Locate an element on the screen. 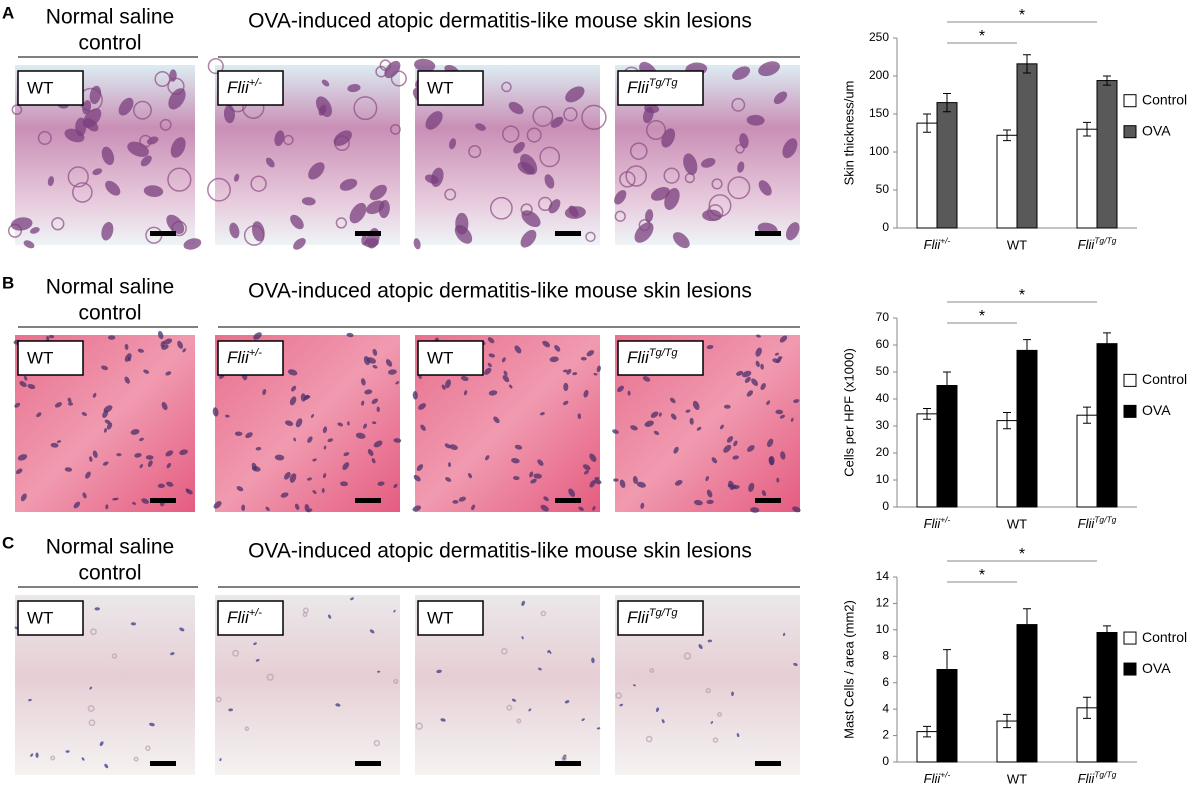 This screenshot has height=794, width=1195. y-tick-label: 4 is located at coordinates (885, 708).